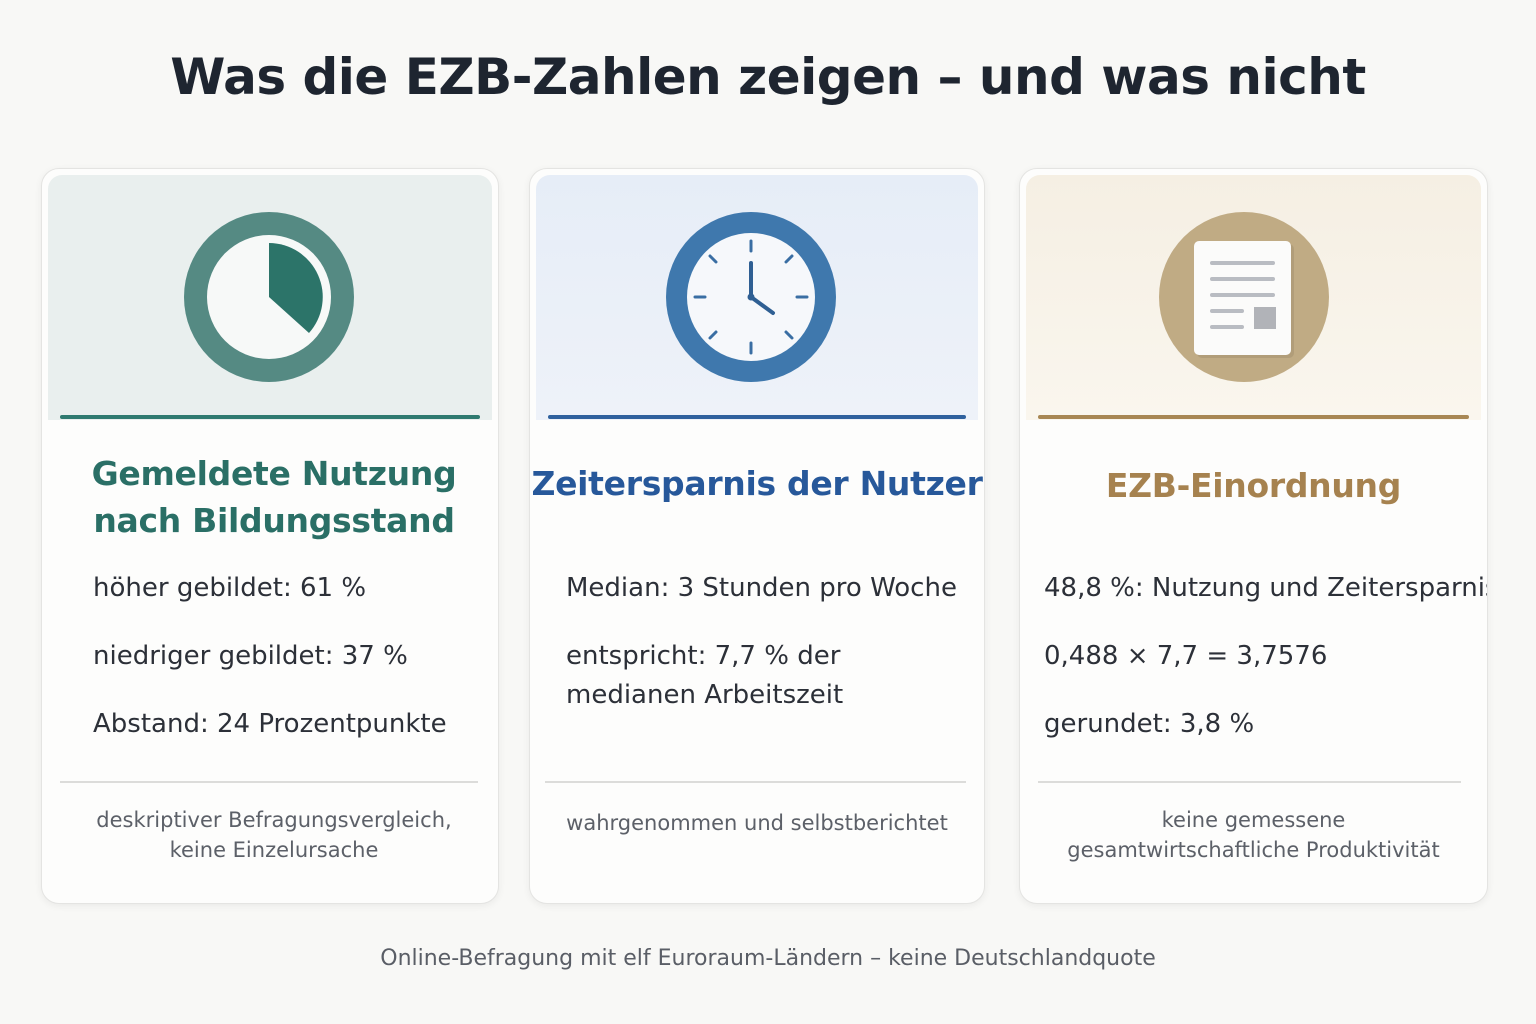  Describe the element at coordinates (1186, 656) in the screenshot. I see `fact-calculation: 0,488 × 7,7 = 3,7576` at that location.